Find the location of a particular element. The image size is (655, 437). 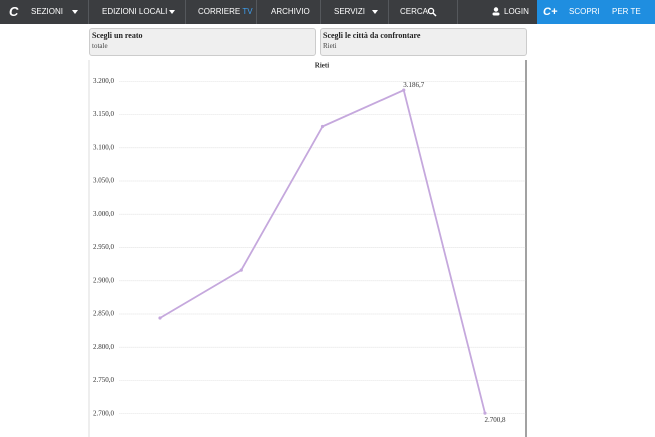

nav-item: CORRIERE TV is located at coordinates (225, 12).